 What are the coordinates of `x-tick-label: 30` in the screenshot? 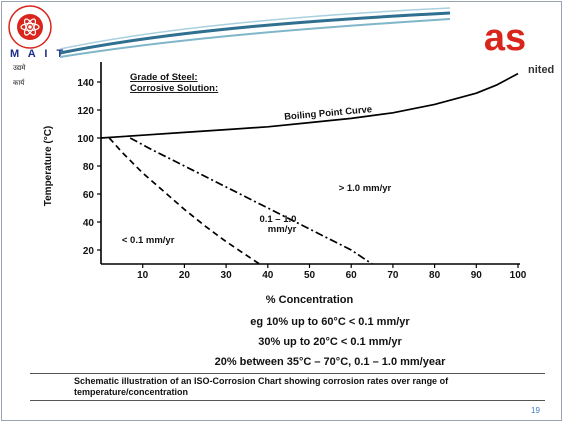 It's located at (227, 275).